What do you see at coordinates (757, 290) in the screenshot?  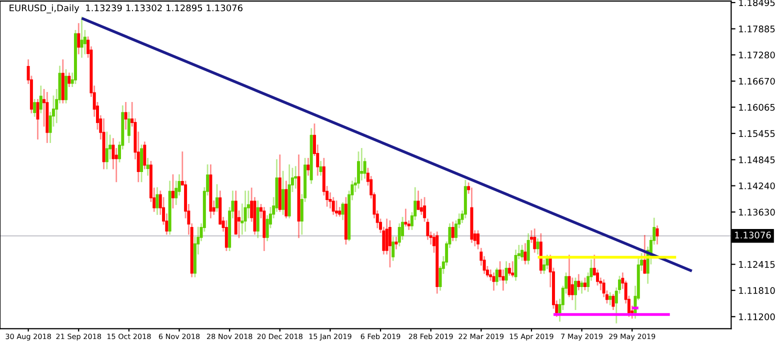 I see `y-tick-label: 1.11810` at bounding box center [757, 290].